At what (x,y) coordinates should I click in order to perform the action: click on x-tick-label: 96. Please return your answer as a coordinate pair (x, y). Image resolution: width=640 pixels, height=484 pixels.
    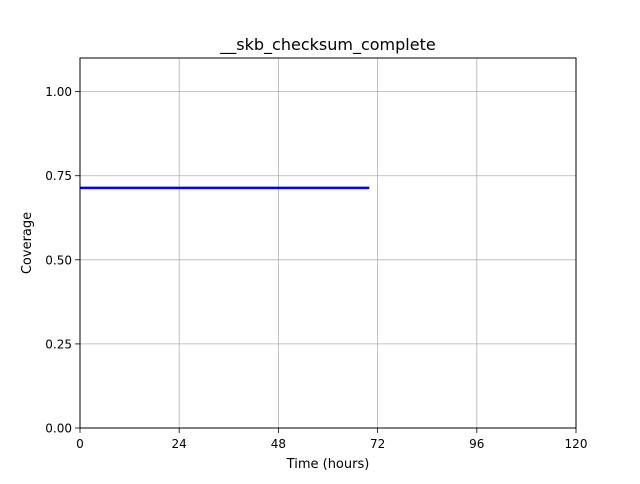
    Looking at the image, I should click on (476, 444).